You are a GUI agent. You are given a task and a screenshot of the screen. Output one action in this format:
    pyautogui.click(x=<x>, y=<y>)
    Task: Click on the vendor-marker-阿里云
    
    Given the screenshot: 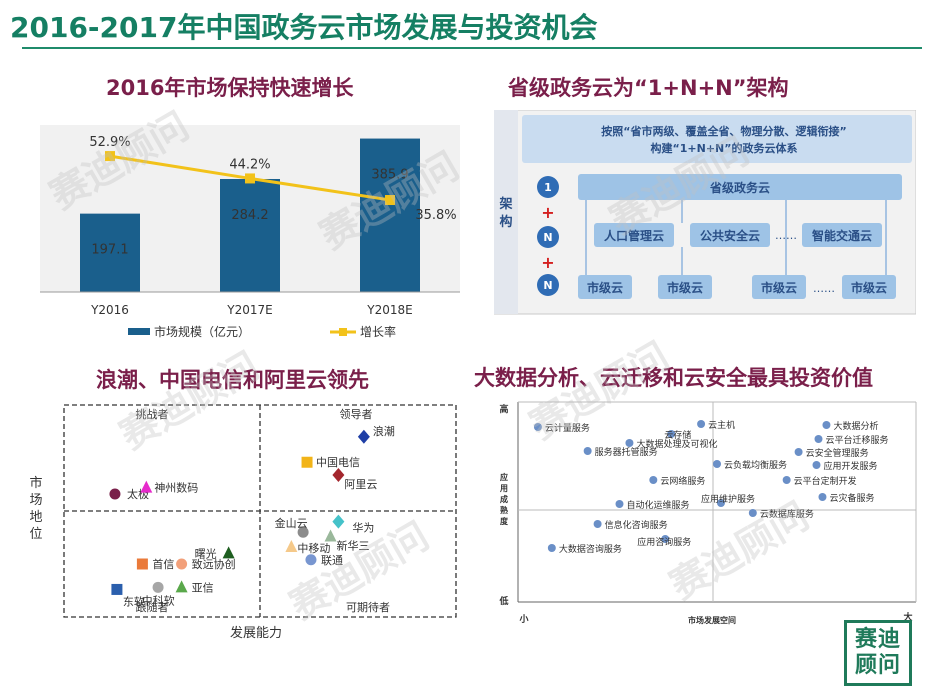 What is the action you would take?
    pyautogui.click(x=338, y=474)
    